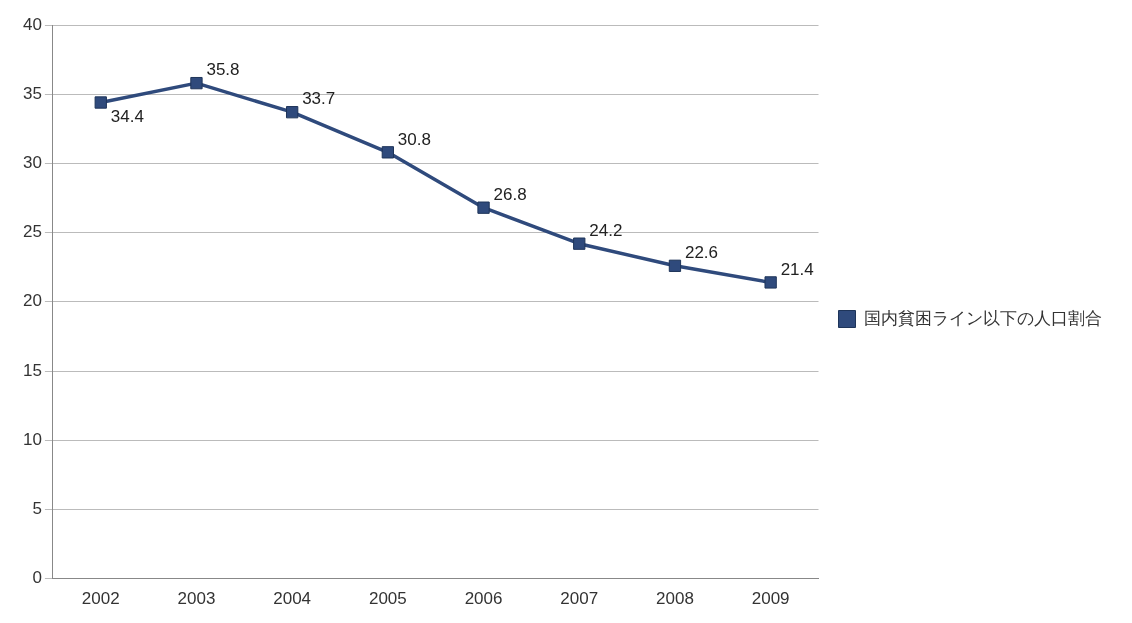 The height and width of the screenshot is (623, 1132). Describe the element at coordinates (387, 599) in the screenshot. I see `x-tick-label: 2005` at that location.